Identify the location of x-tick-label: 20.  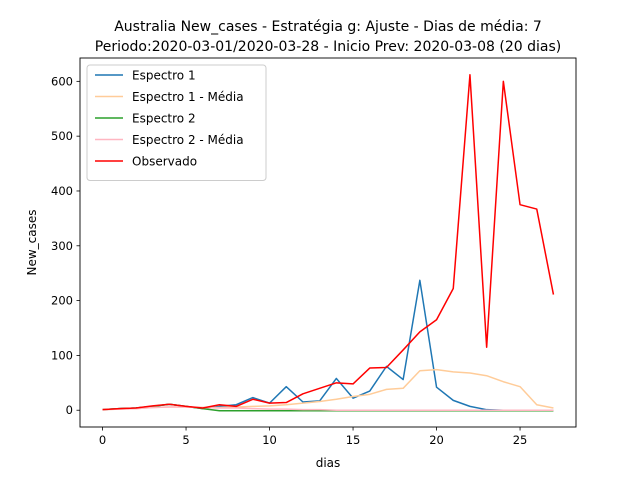
(436, 440).